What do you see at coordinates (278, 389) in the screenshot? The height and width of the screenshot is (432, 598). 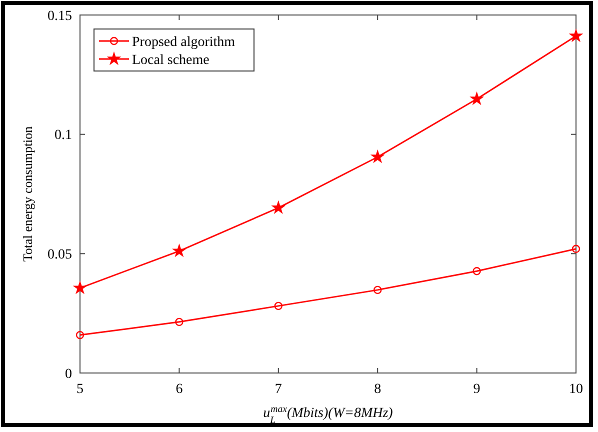 I see `x-tick-label: 7` at bounding box center [278, 389].